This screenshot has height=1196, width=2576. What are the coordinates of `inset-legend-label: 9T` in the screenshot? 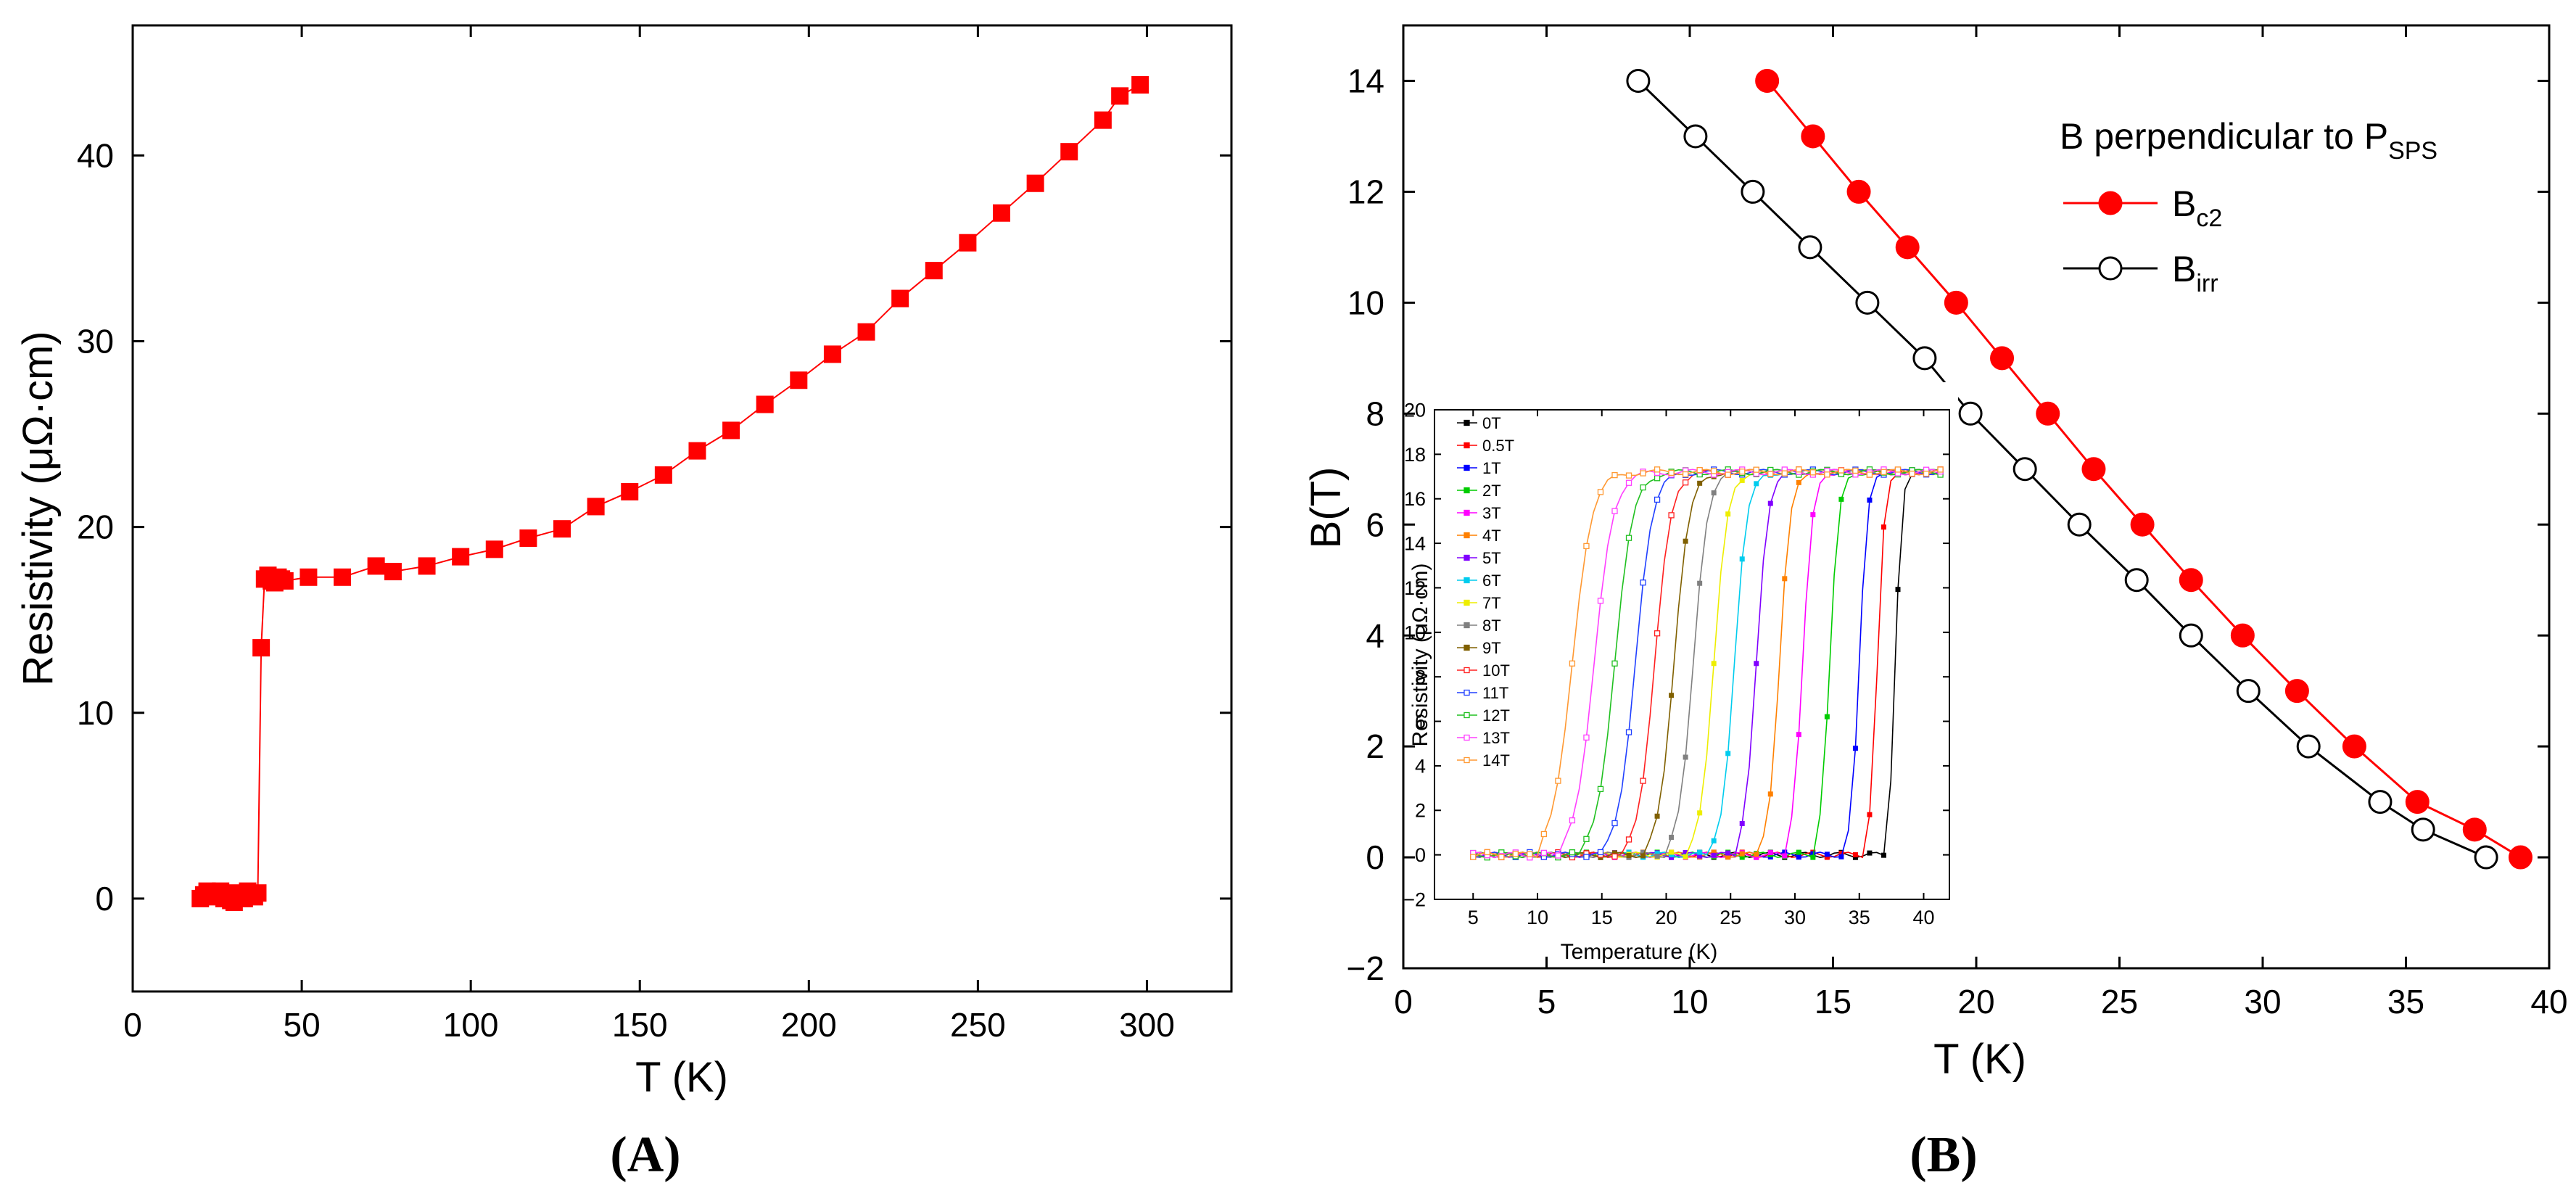 It's located at (1491, 648).